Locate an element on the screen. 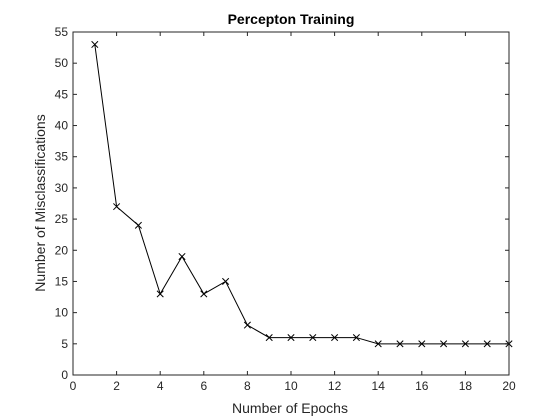 Image resolution: width=560 pixels, height=420 pixels. x-tick-label: 4 is located at coordinates (160, 386).